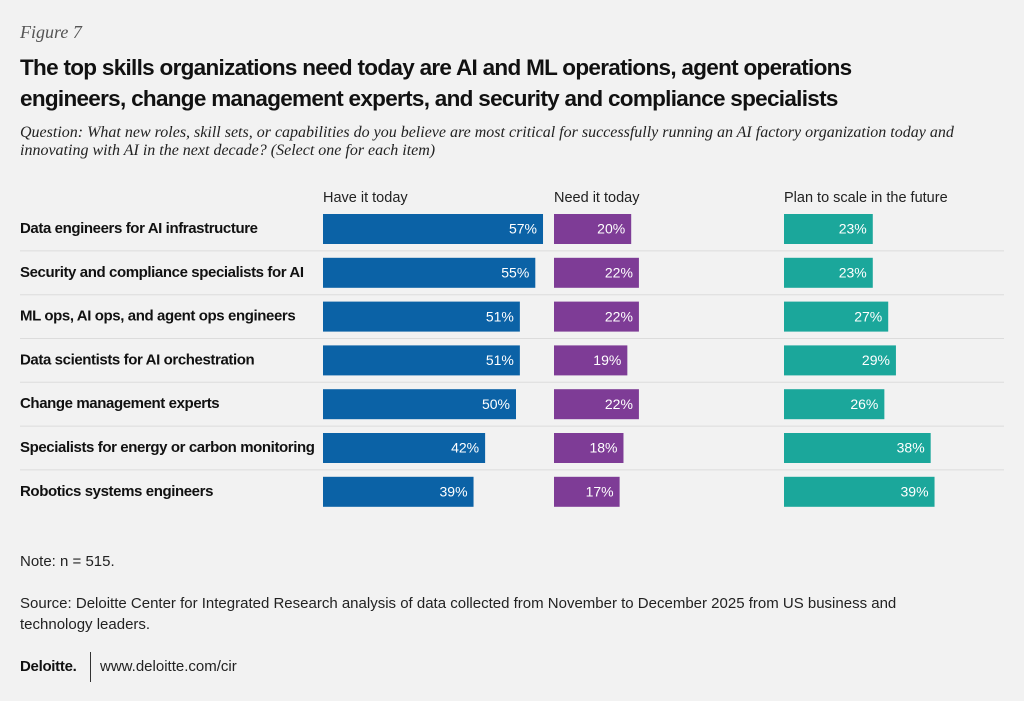  What do you see at coordinates (864, 404) in the screenshot?
I see `value-label: 26%` at bounding box center [864, 404].